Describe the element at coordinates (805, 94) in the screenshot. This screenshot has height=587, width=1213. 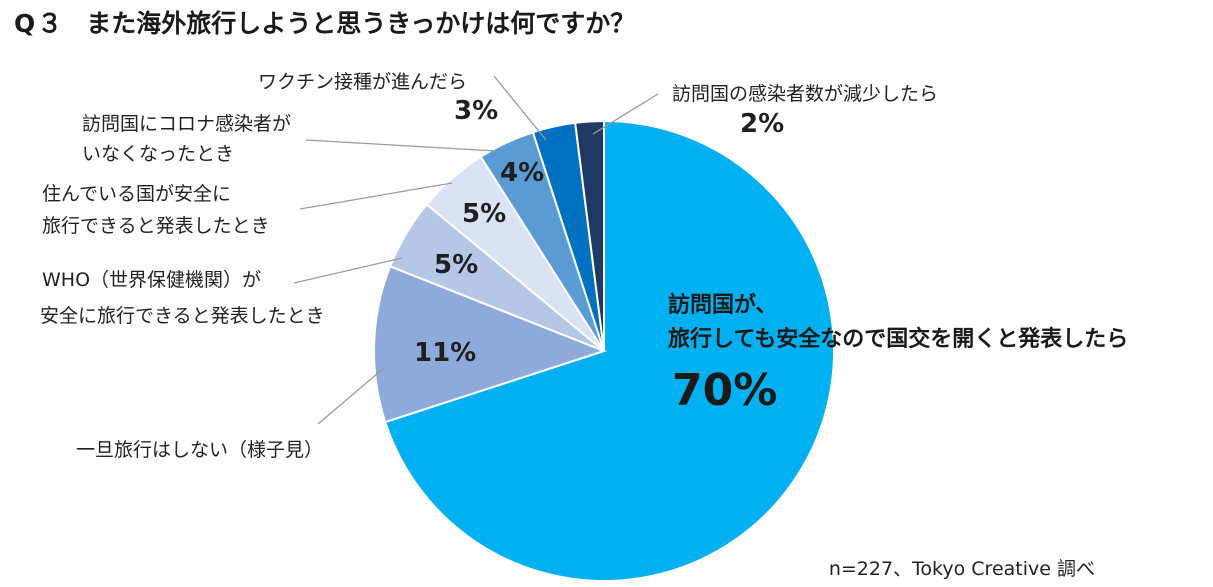
I see `slice-label-7-line-1: 訪問国の感染者数が減少したら` at that location.